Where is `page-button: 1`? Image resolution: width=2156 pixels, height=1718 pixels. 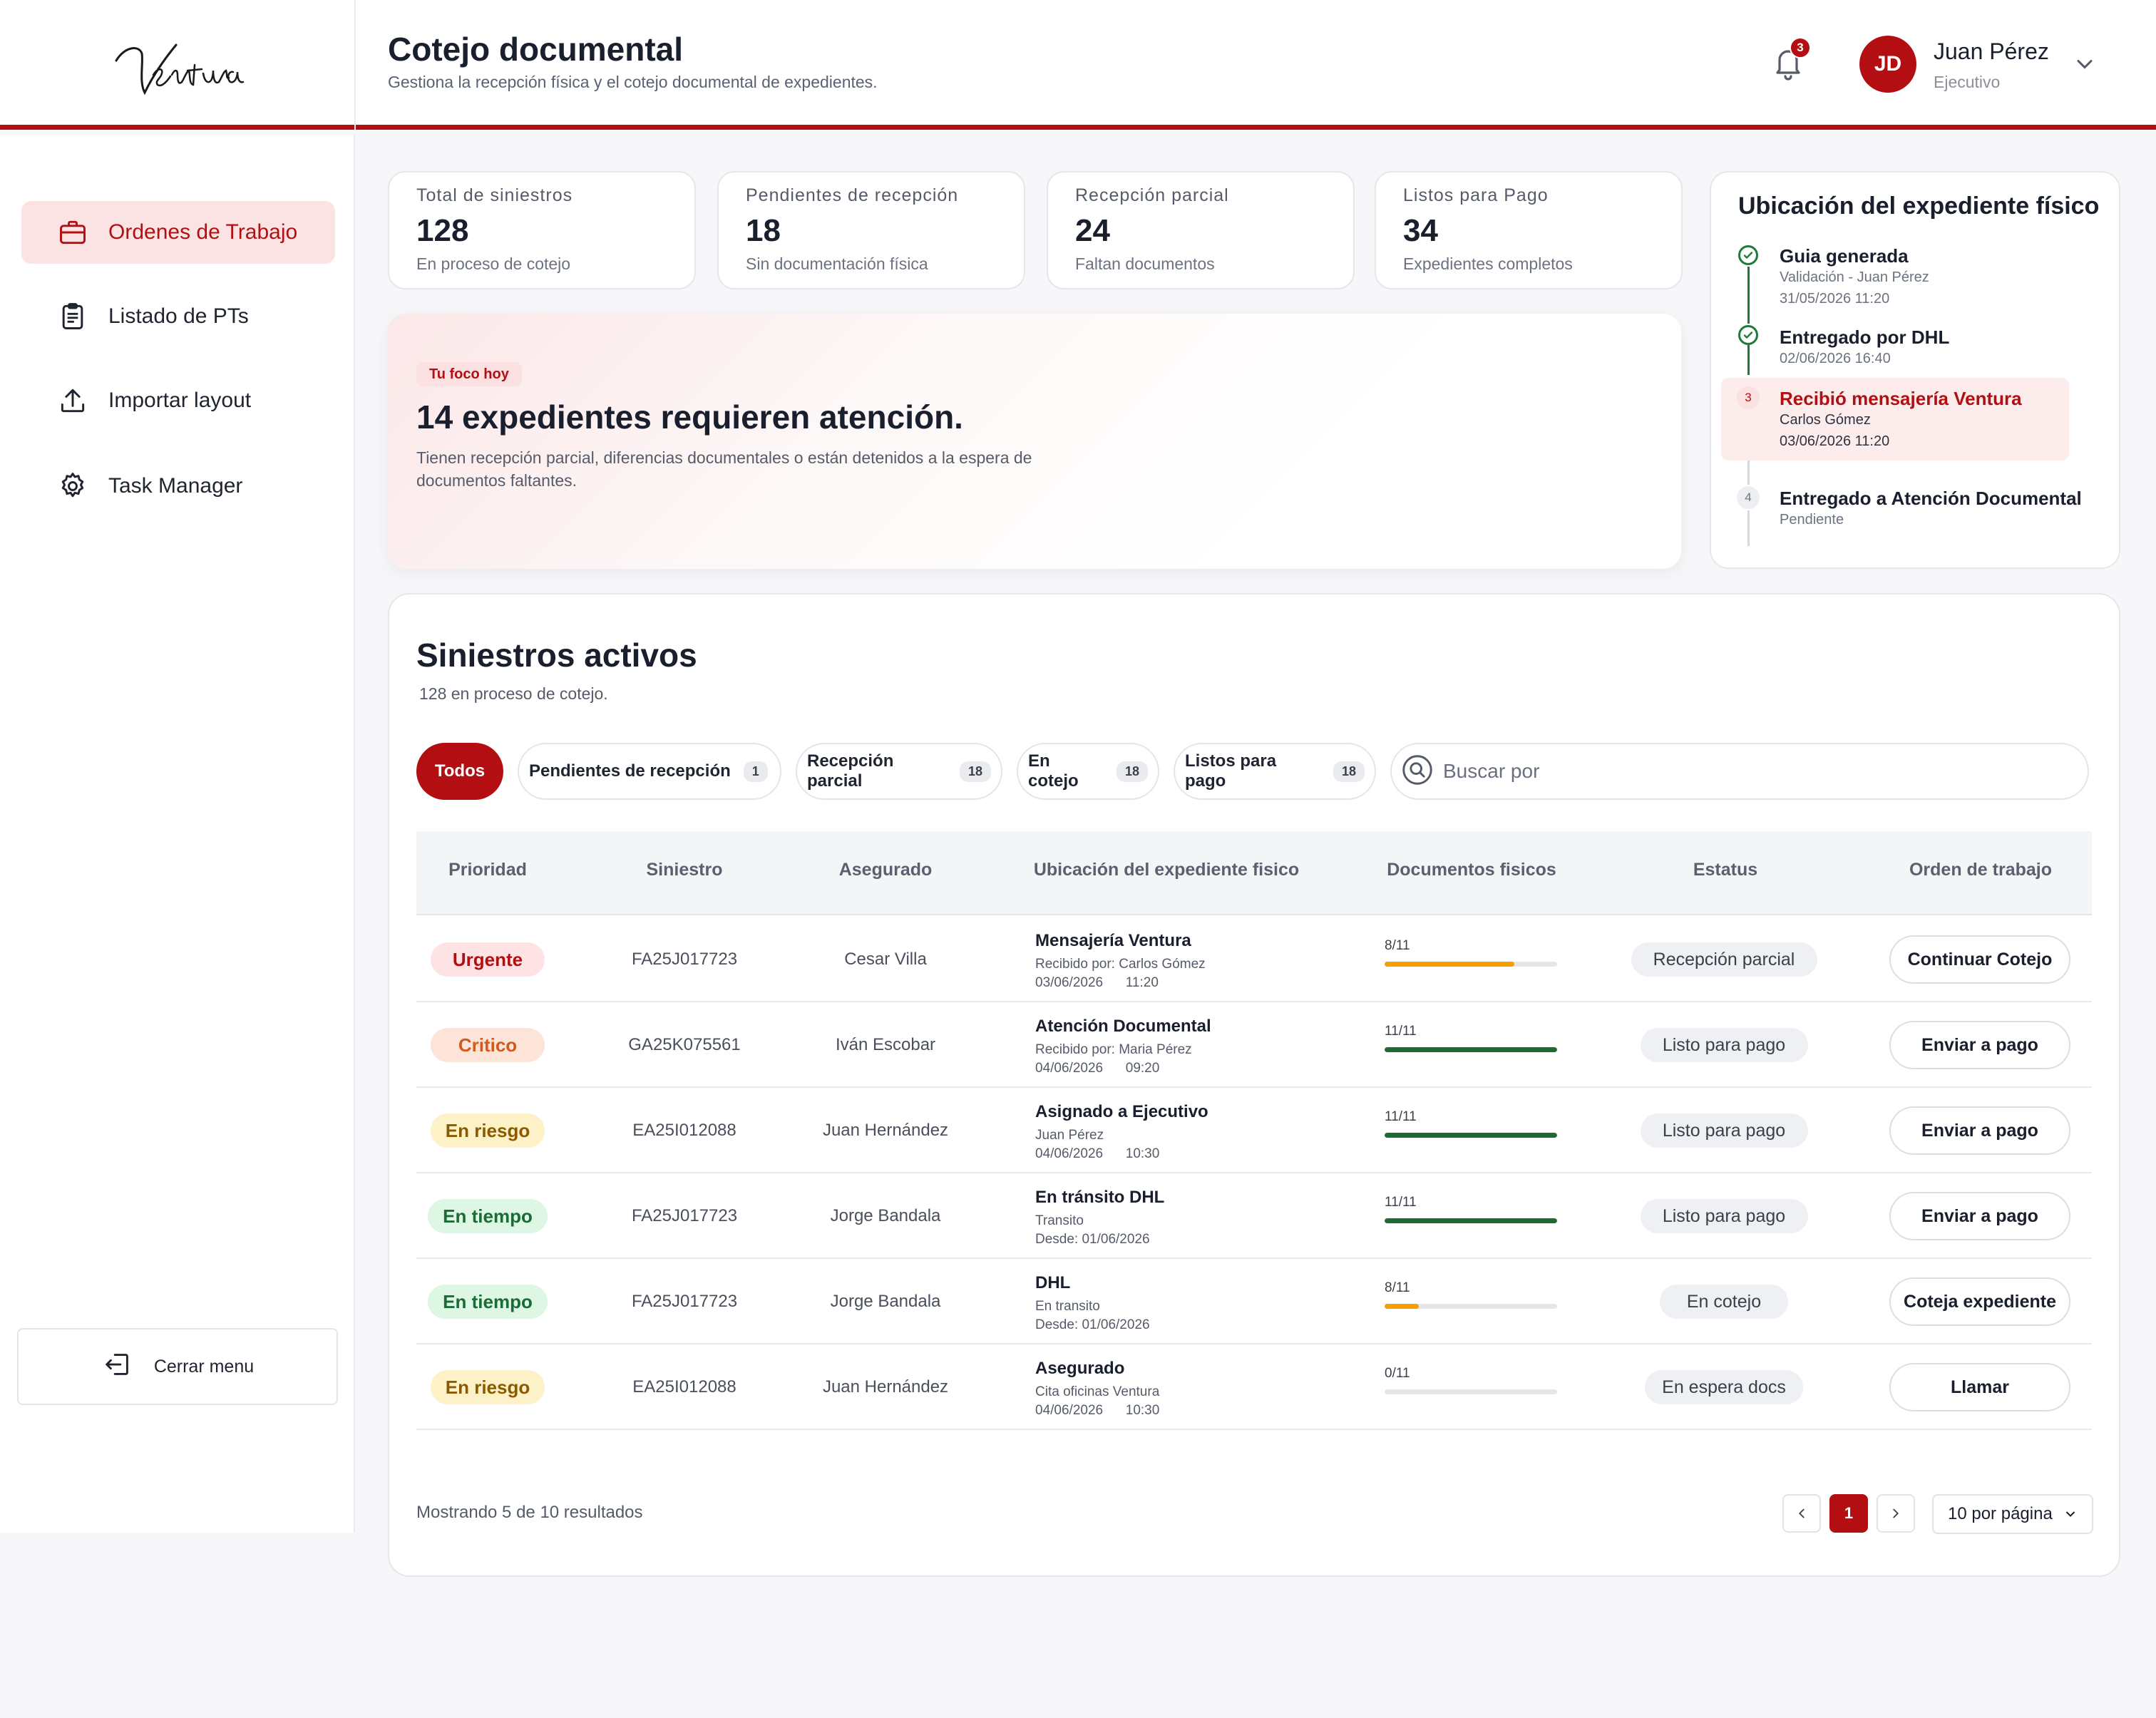 page-button: 1 is located at coordinates (1848, 1514).